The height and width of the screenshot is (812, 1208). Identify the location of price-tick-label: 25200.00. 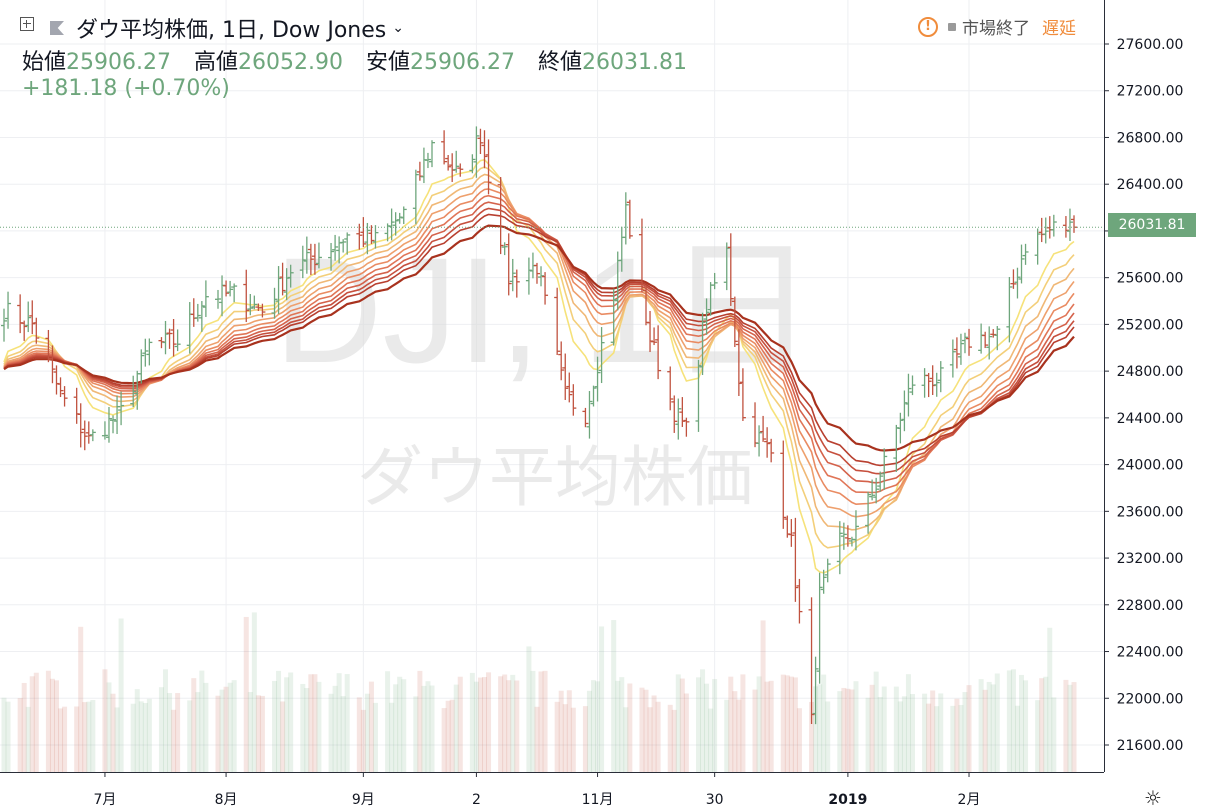
(1150, 325).